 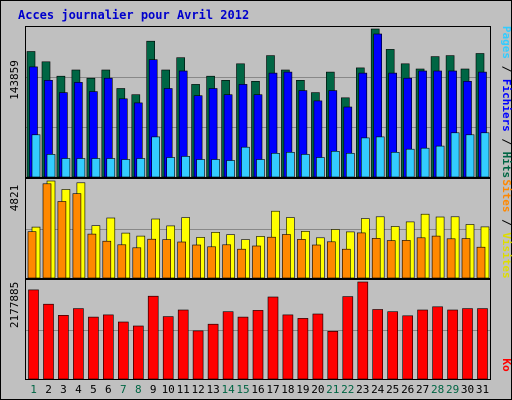 What do you see at coordinates (506, 255) in the screenshot?
I see `legend-visites: Visites` at bounding box center [506, 255].